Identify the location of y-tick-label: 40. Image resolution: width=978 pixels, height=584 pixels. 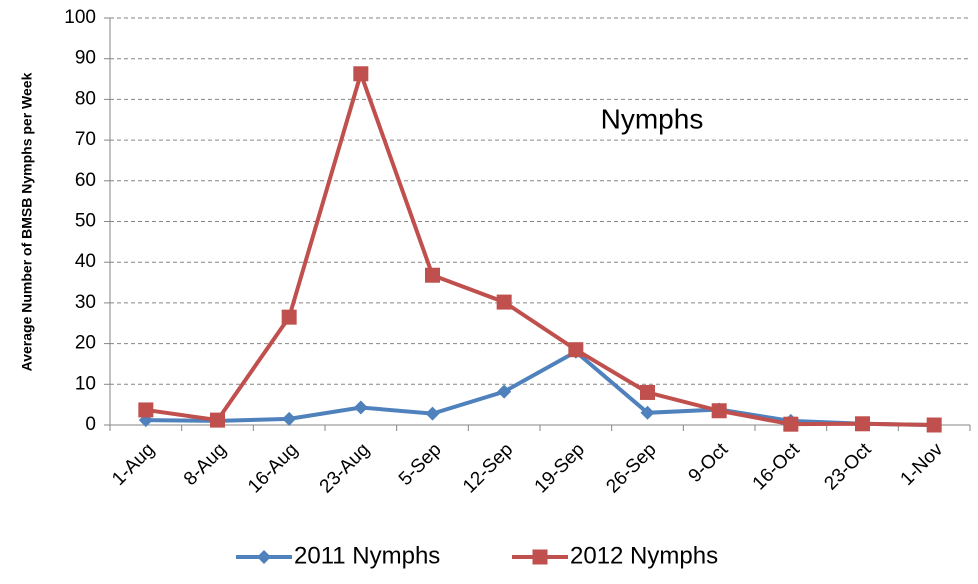
(85, 261).